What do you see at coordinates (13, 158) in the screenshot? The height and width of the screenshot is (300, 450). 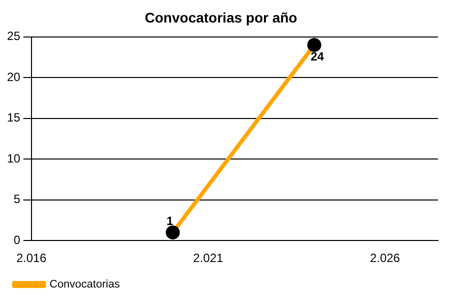 I see `y-tick-label: 10` at bounding box center [13, 158].